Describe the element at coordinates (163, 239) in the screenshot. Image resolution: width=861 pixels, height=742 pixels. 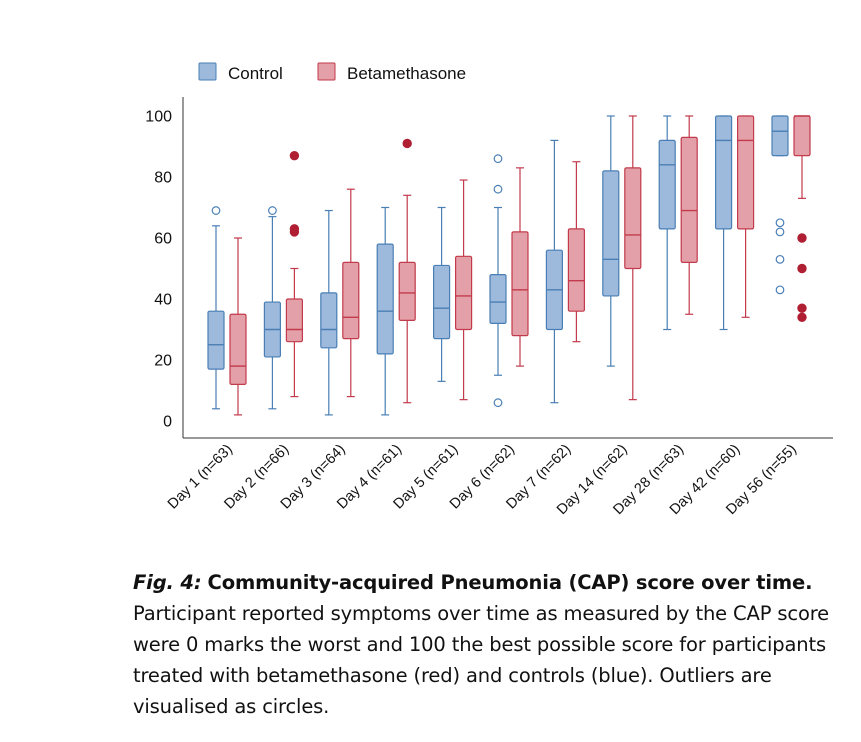
I see `y-tick-label: 60` at that location.